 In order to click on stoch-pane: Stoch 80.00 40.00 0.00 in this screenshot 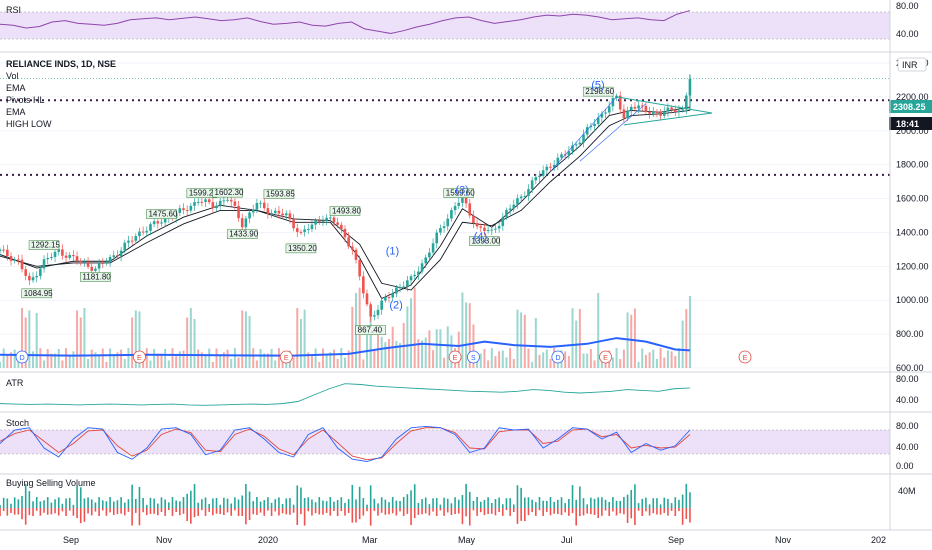, I will do `click(459, 444)`.